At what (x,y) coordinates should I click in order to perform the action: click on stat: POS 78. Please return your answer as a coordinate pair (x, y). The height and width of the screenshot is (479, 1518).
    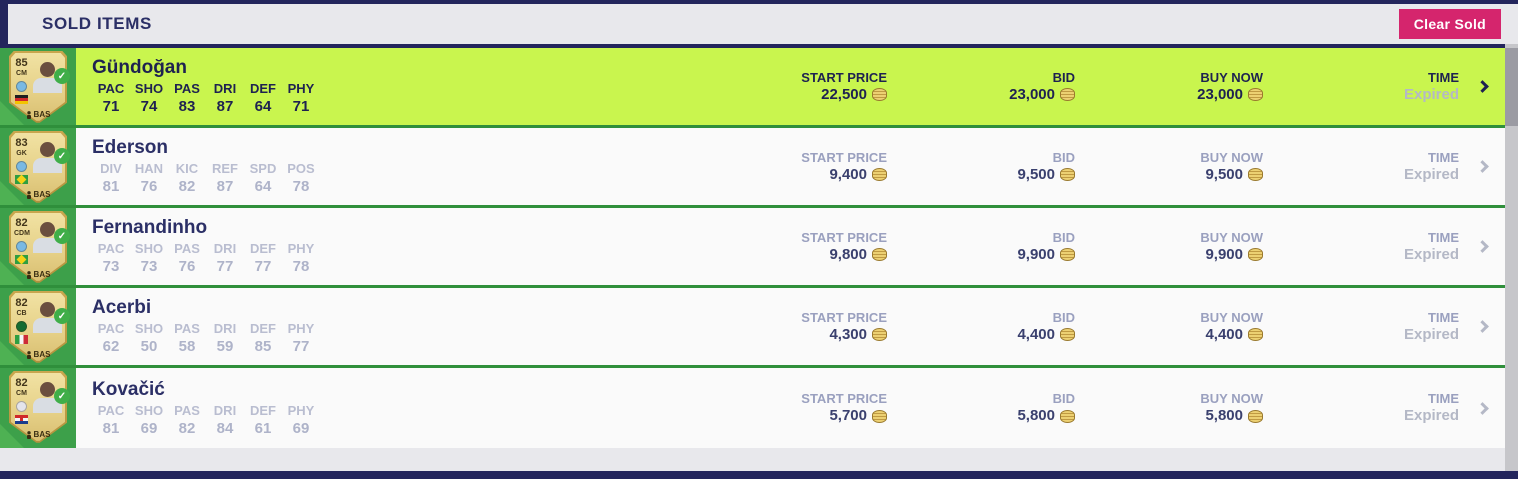
    Looking at the image, I should click on (301, 178).